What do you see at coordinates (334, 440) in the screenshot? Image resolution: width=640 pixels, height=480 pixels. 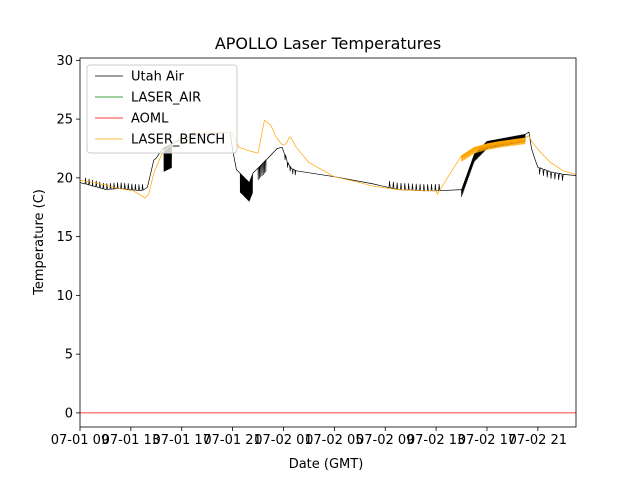 I see `x-tick-label: 07-02 05` at bounding box center [334, 440].